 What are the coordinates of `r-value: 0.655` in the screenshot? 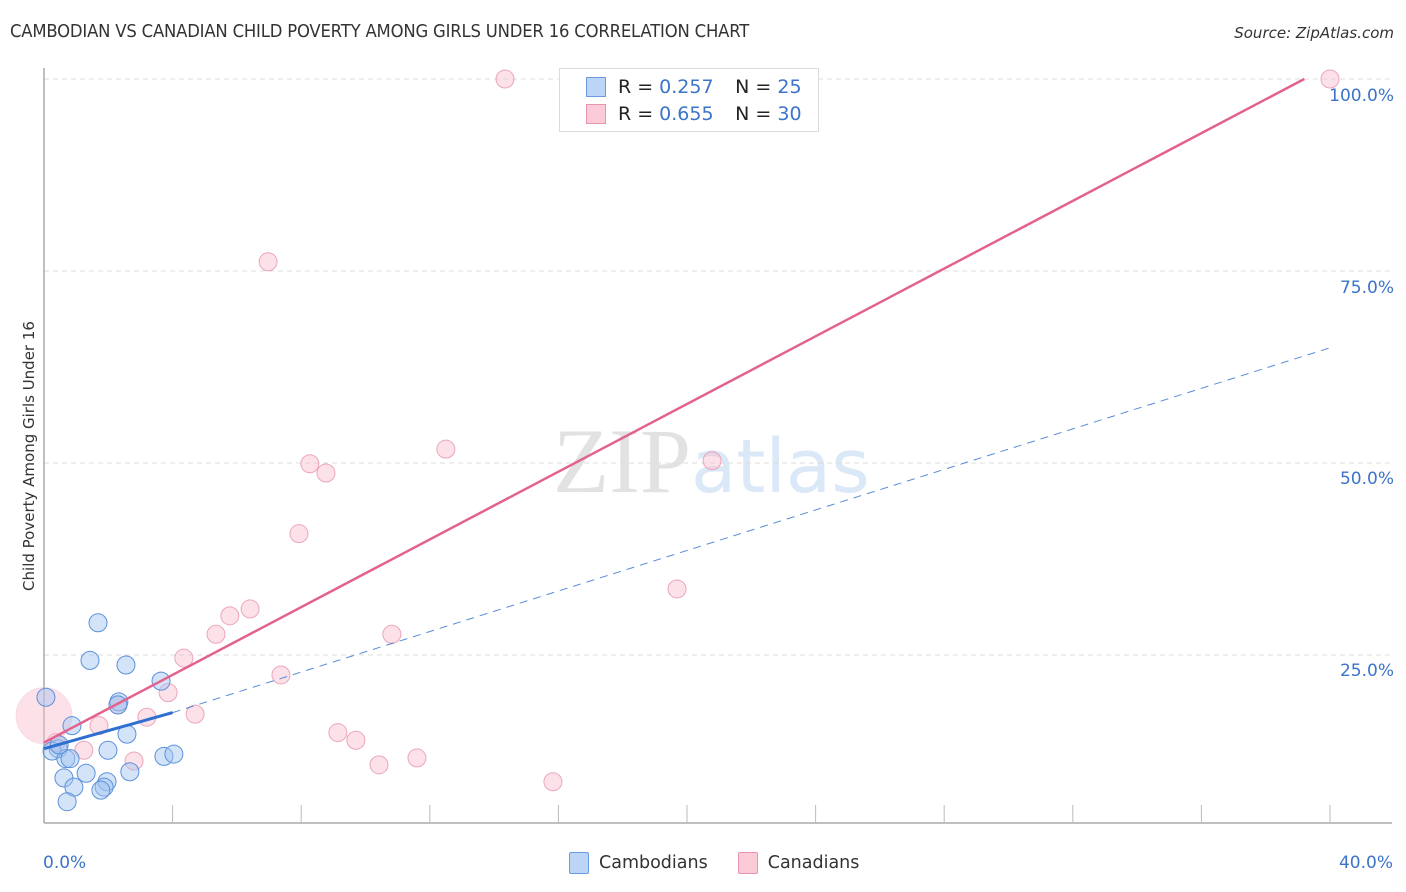 It's located at (686, 114).